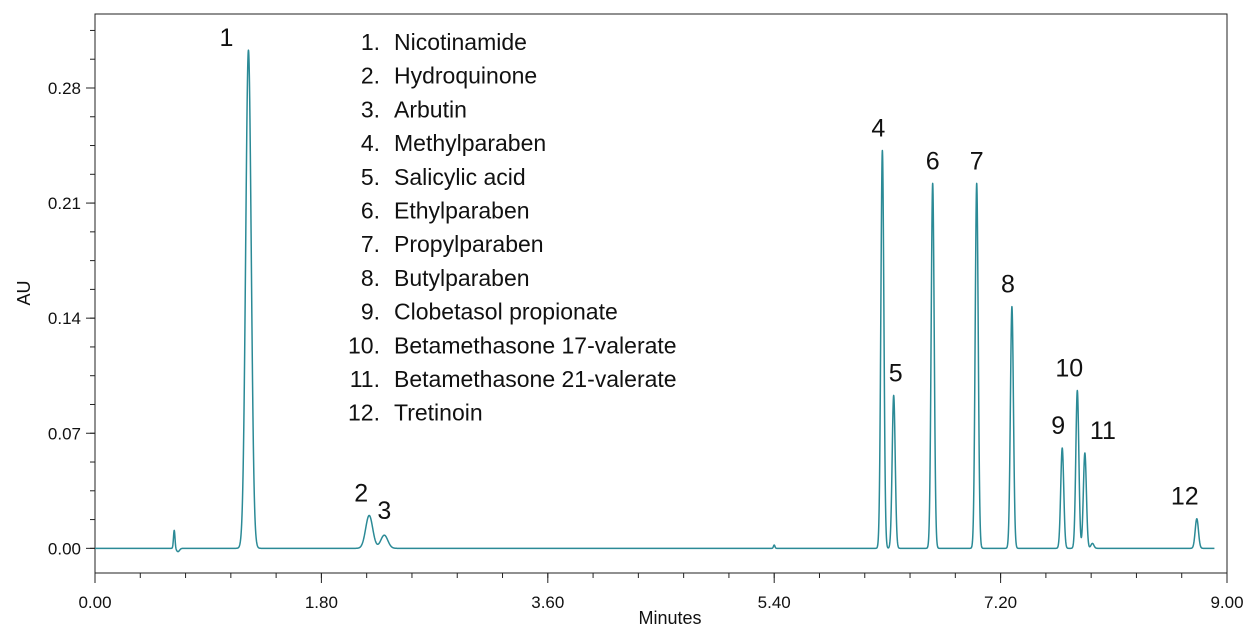 Image resolution: width=1257 pixels, height=633 pixels. What do you see at coordinates (669, 618) in the screenshot?
I see `x-axis-title: Minutes` at bounding box center [669, 618].